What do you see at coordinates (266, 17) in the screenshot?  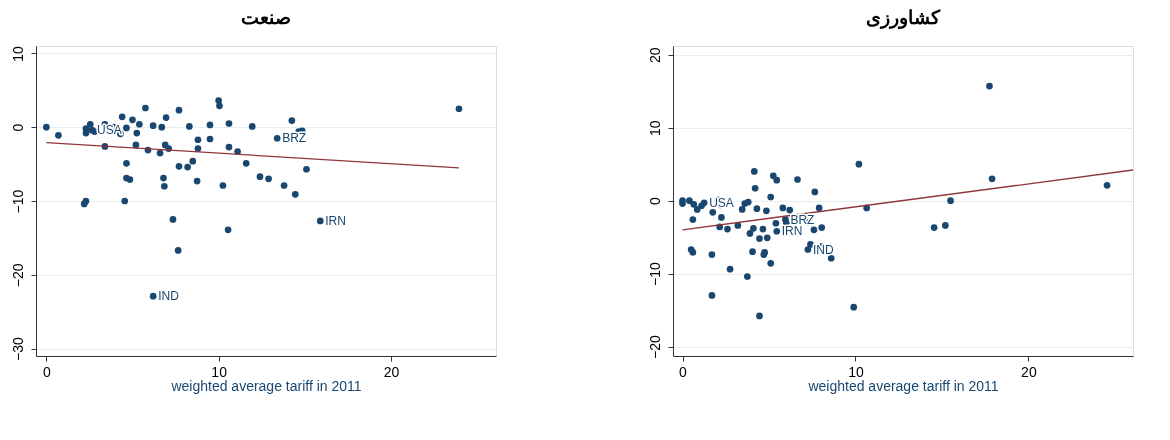 I see `chart-title: صنعت` at bounding box center [266, 17].